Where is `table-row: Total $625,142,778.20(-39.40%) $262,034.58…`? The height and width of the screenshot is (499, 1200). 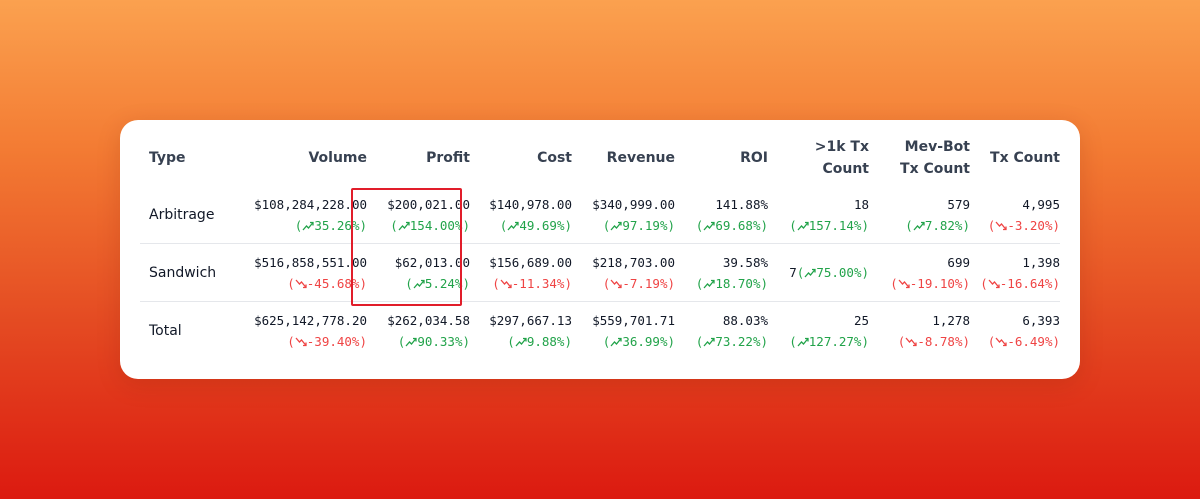
table-row: Total $625,142,778.20(-39.40%) $262,034.58… is located at coordinates (600, 330).